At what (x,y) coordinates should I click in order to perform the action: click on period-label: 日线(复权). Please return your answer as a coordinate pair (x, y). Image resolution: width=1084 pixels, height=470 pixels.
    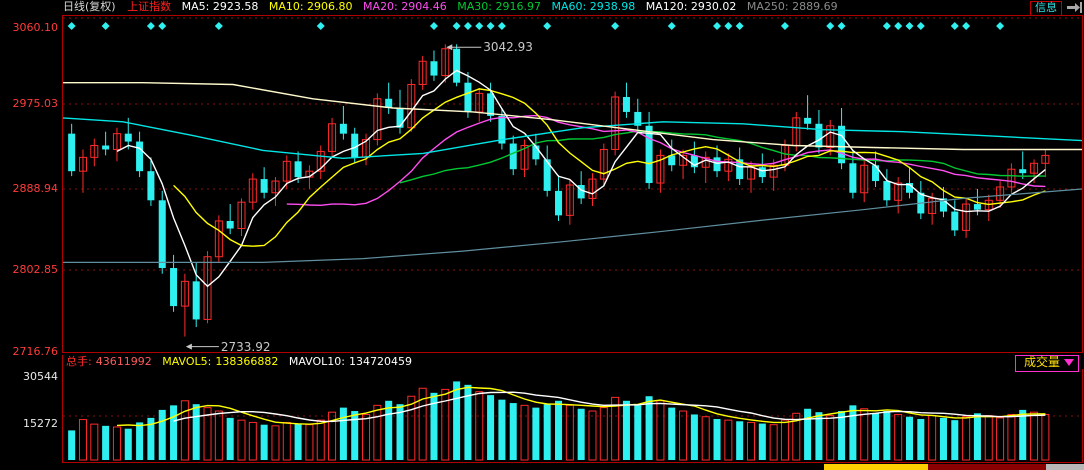
    Looking at the image, I should click on (89, 6).